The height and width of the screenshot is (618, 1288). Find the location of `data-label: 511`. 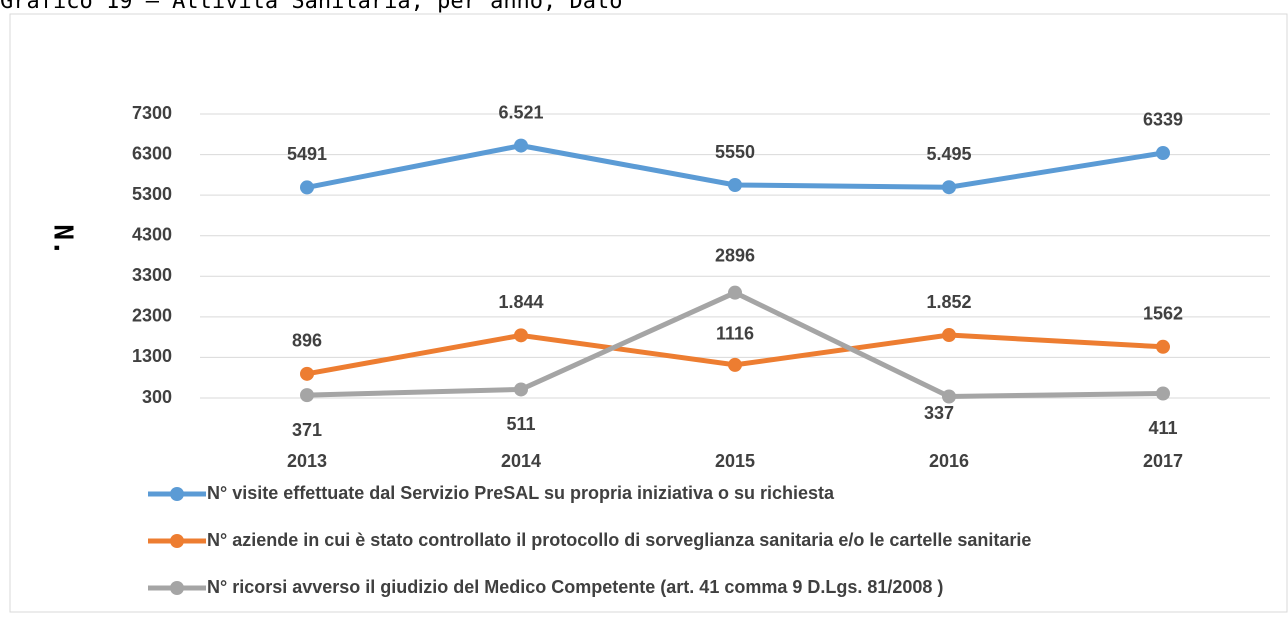

data-label: 511 is located at coordinates (520, 424).